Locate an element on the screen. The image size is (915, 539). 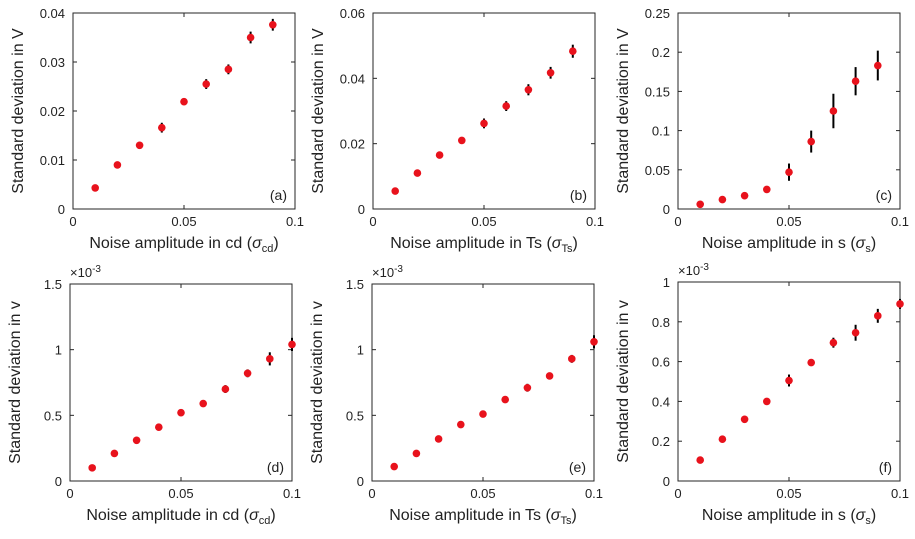
panel-label: (a) is located at coordinates (278, 195).